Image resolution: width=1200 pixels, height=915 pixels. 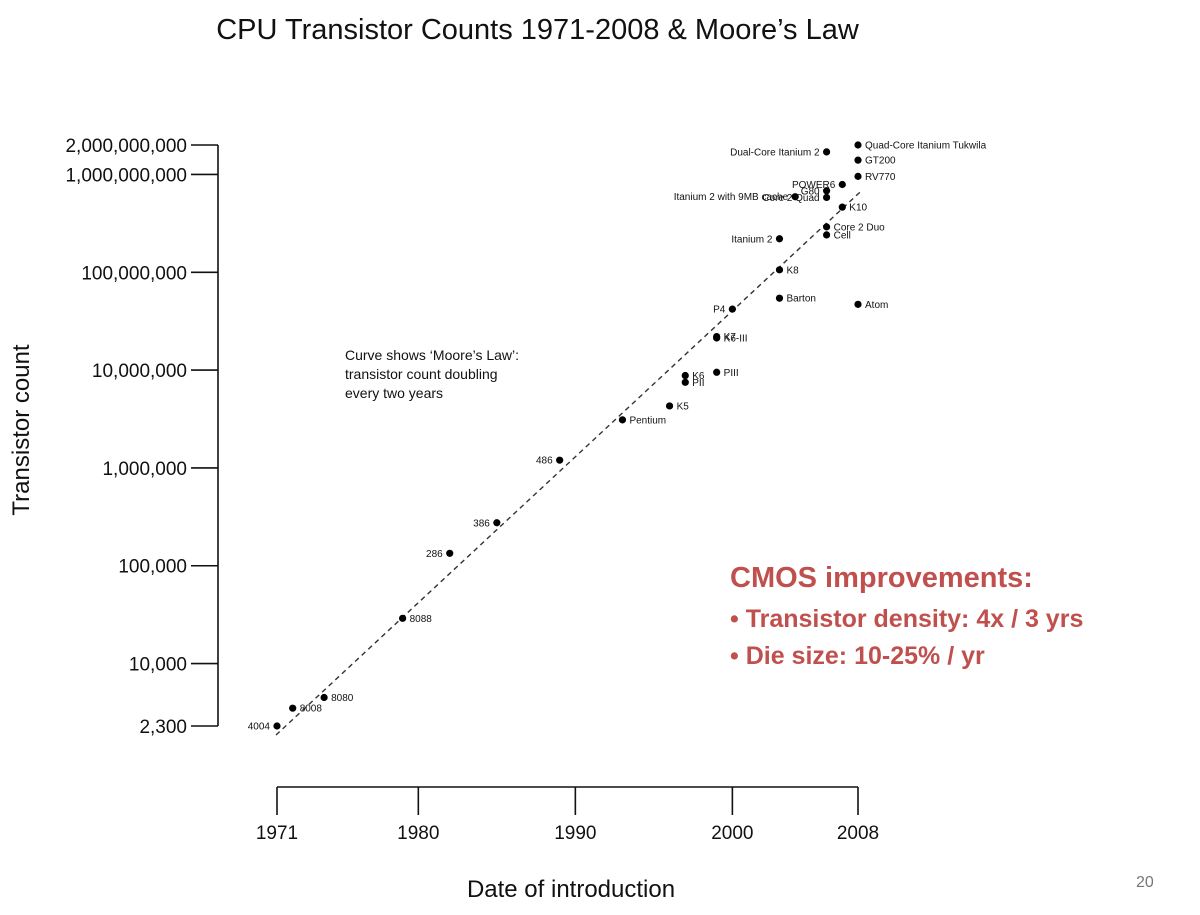 I want to click on x-axis: 1971 1980 1990 2000 2008, so click(x=567, y=815).